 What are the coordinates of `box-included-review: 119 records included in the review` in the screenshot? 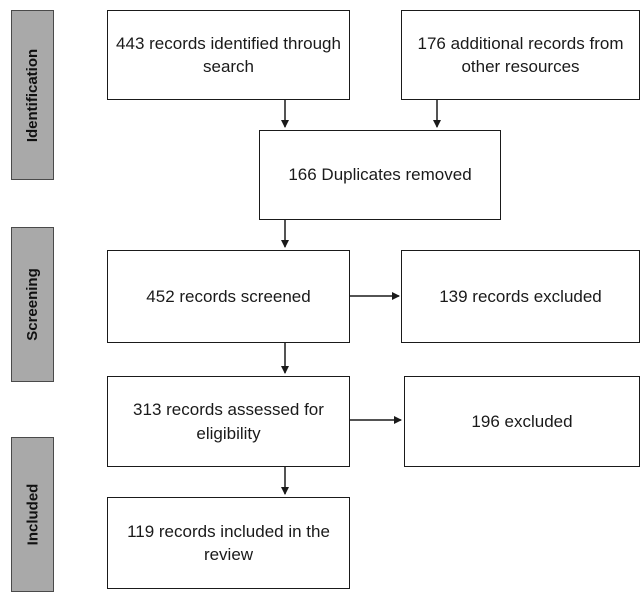 It's located at (228, 543).